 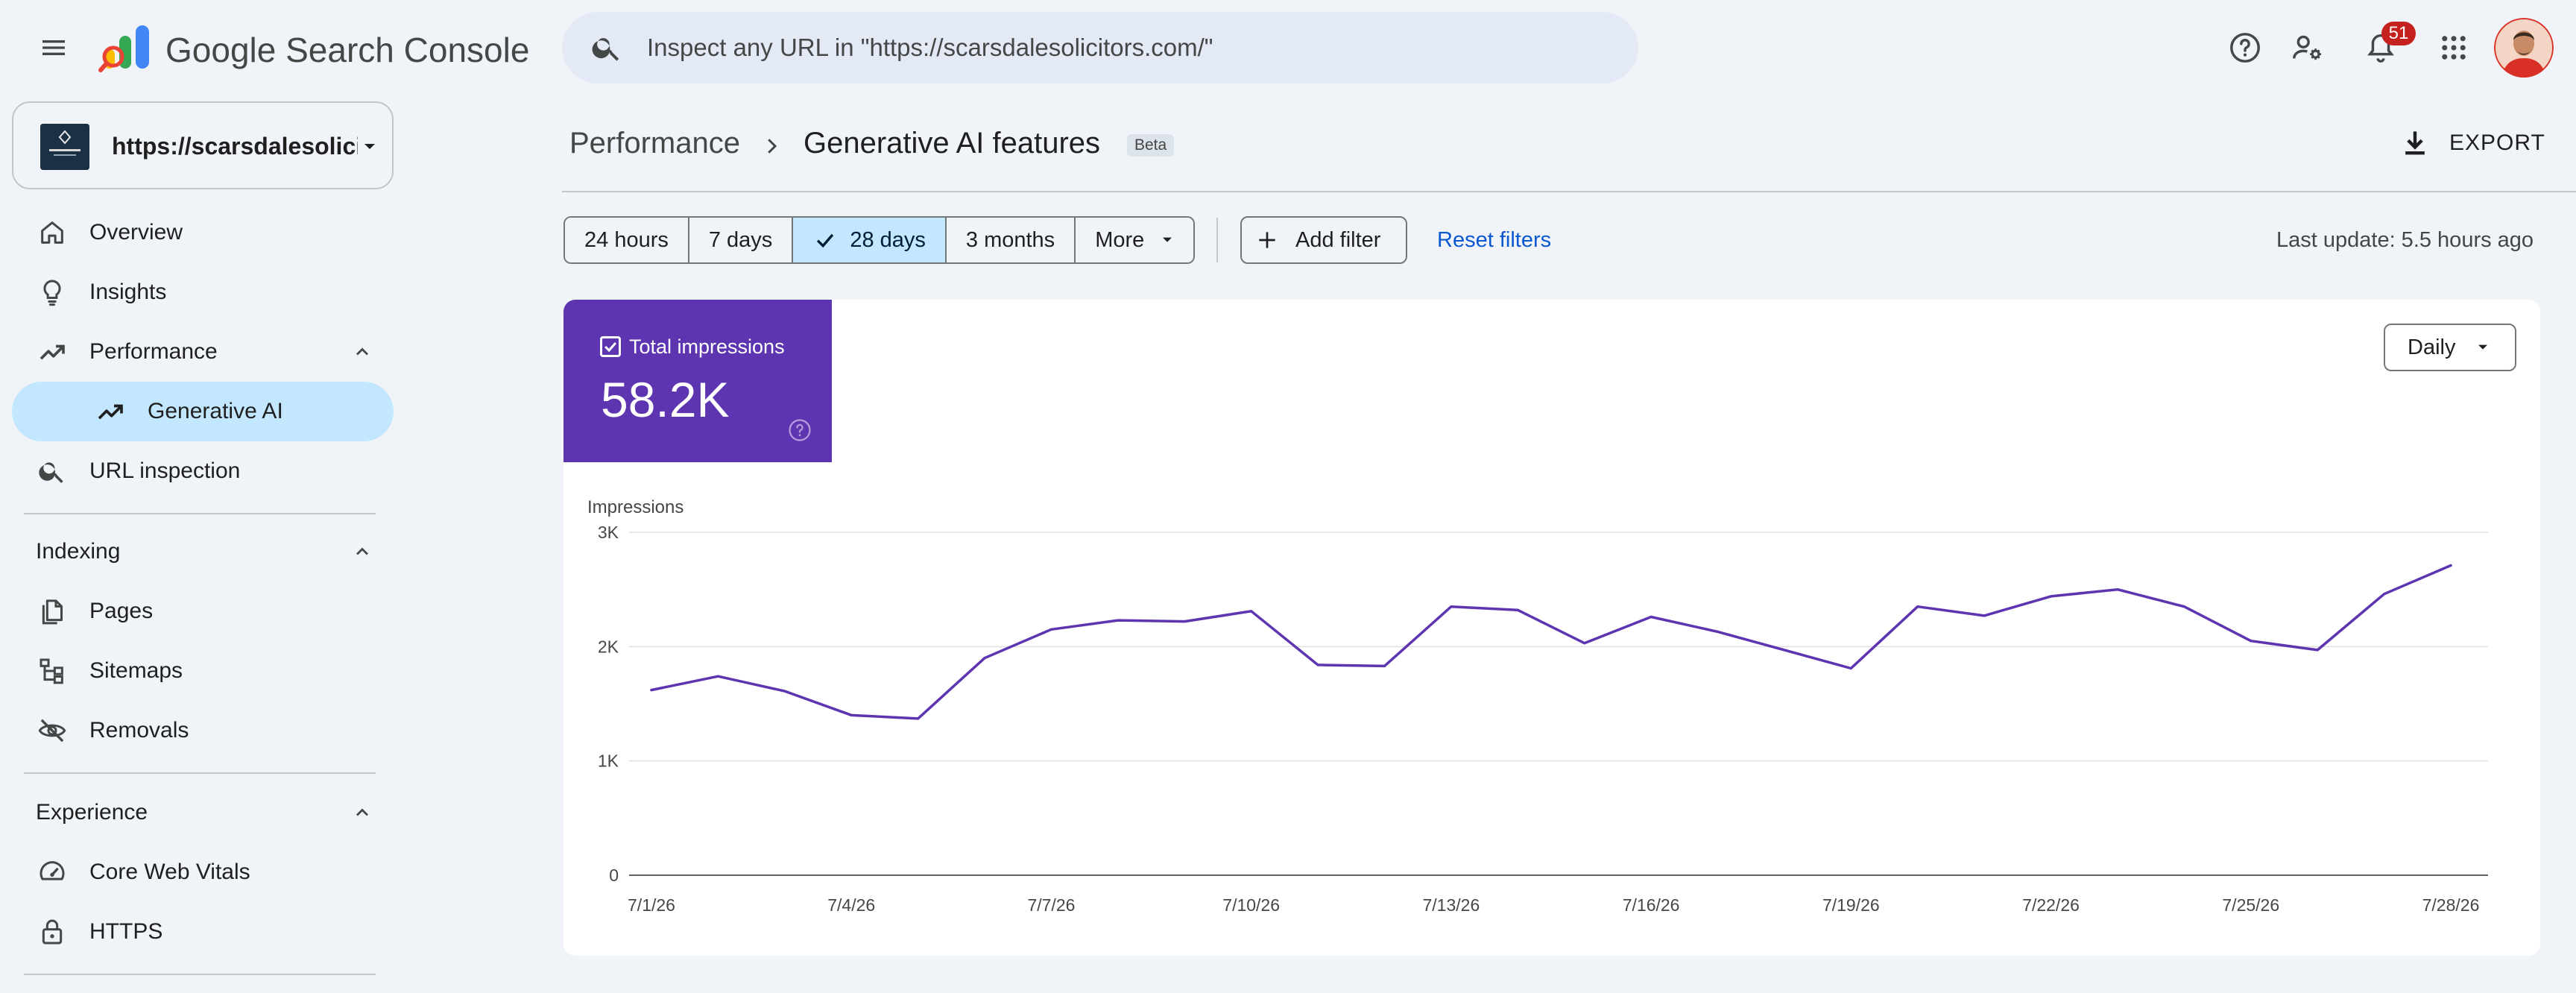 What do you see at coordinates (773, 146) in the screenshot?
I see `chevron-right-icon` at bounding box center [773, 146].